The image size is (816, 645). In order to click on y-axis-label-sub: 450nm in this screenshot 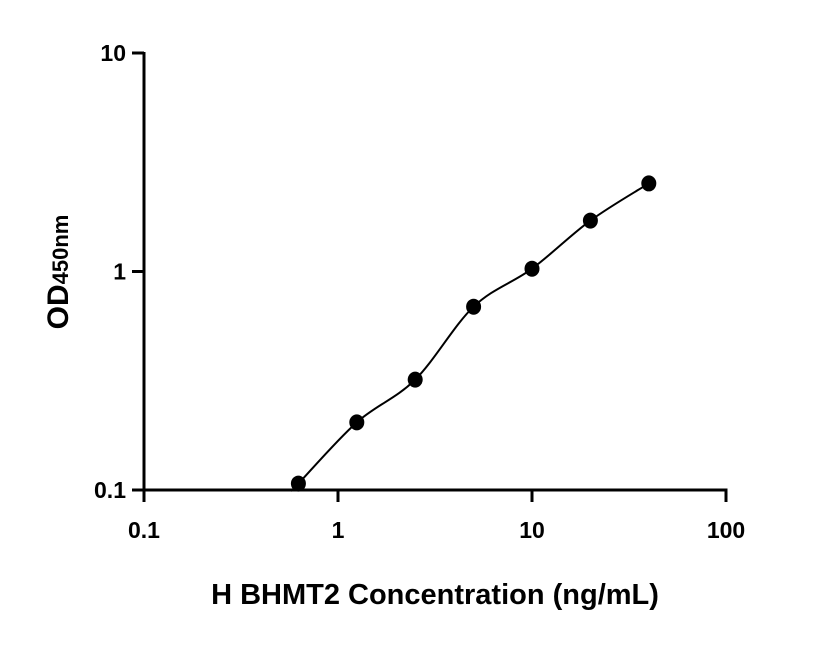, I will do `click(60, 250)`.